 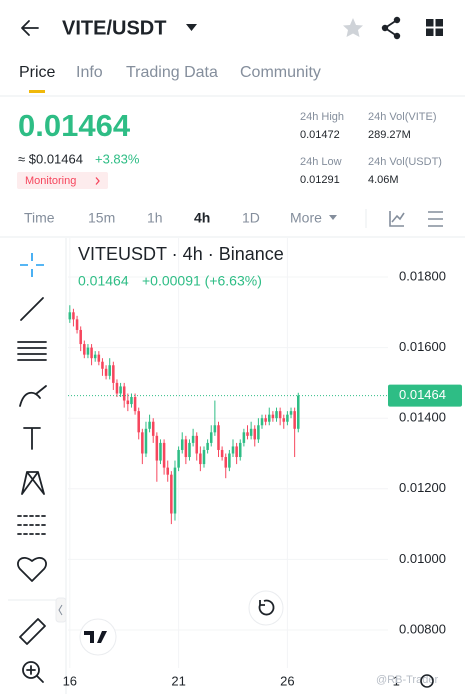 I want to click on x-tick-label: 26, so click(x=287, y=680).